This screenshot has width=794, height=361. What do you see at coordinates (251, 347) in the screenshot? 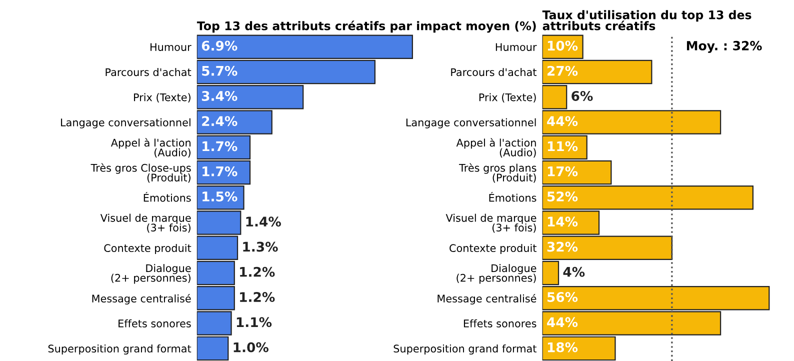
I see `data-label: 1.0%` at bounding box center [251, 347].